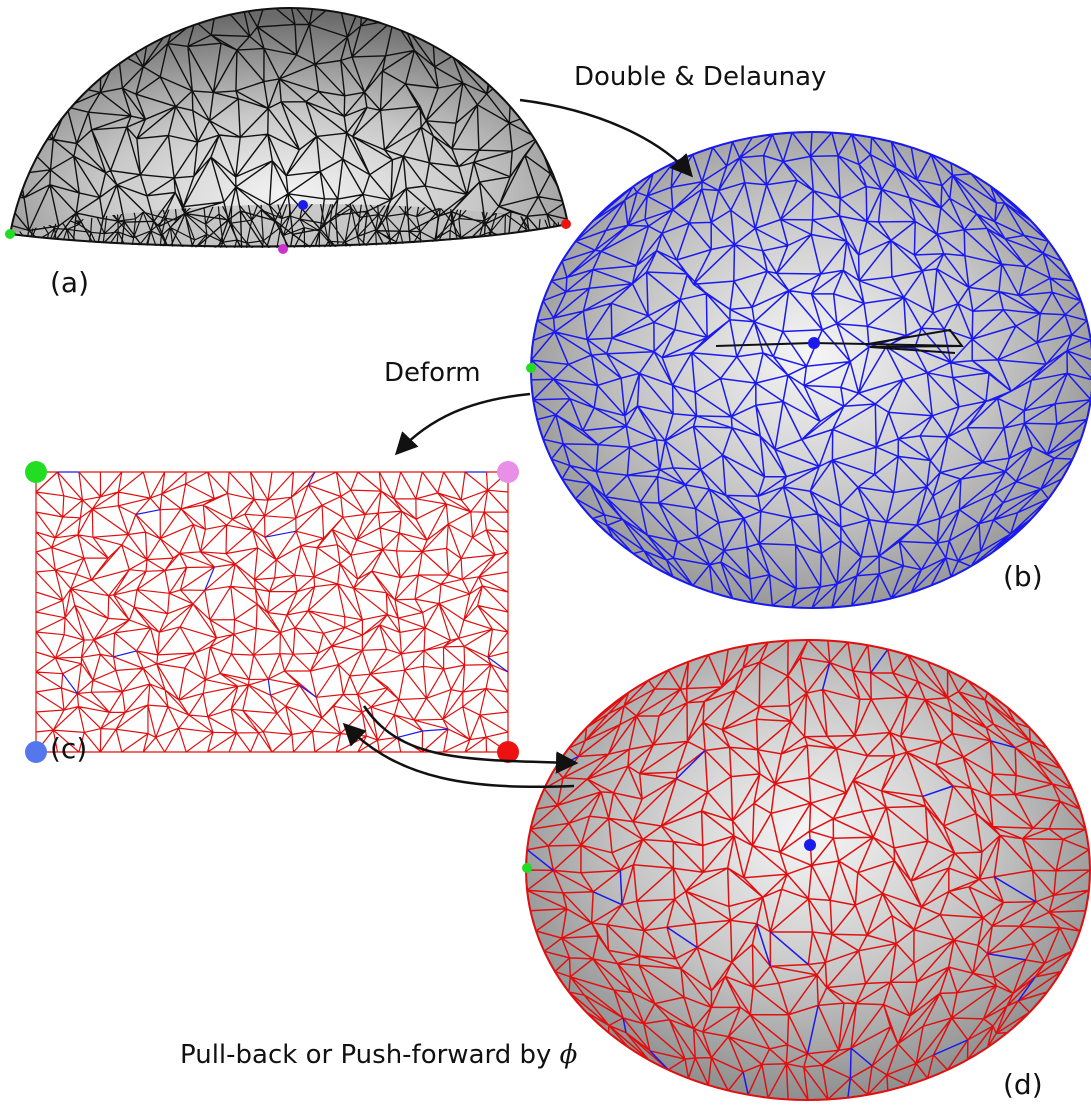 This screenshot has height=1120, width=1091. Describe the element at coordinates (566, 224) in the screenshot. I see `marker-red-point` at that location.